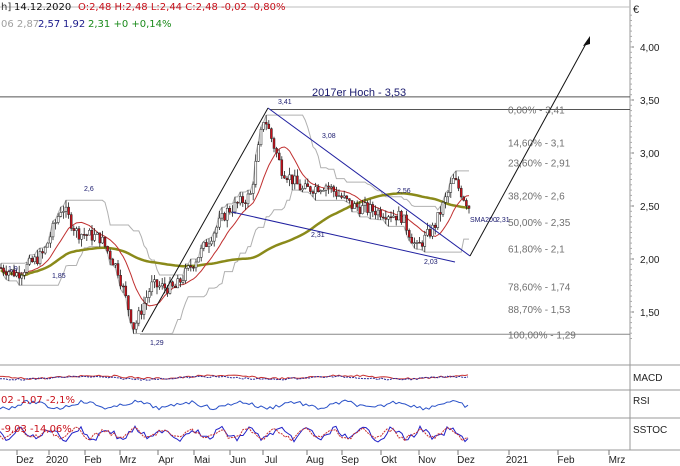  Describe the element at coordinates (285, 102) in the screenshot. I see `label-peak-341: 3,41` at that location.